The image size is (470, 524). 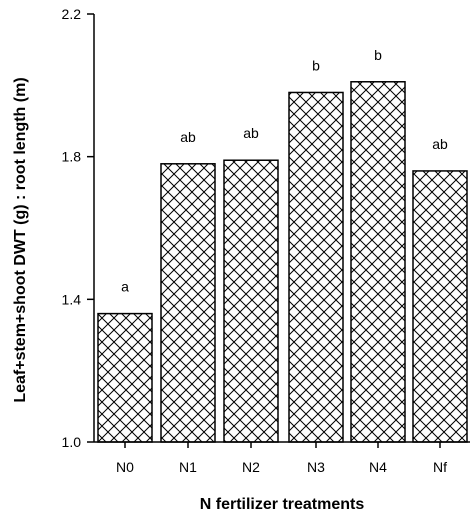 I want to click on bar-nf, so click(x=440, y=306).